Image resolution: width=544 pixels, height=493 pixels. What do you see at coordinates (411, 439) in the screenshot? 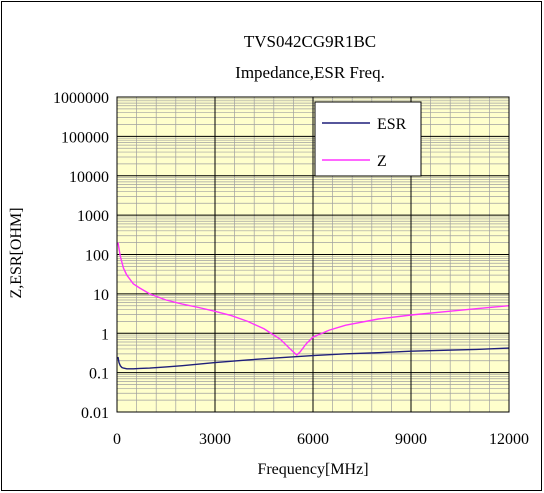
I see `x-tick-label: 9000` at bounding box center [411, 439].